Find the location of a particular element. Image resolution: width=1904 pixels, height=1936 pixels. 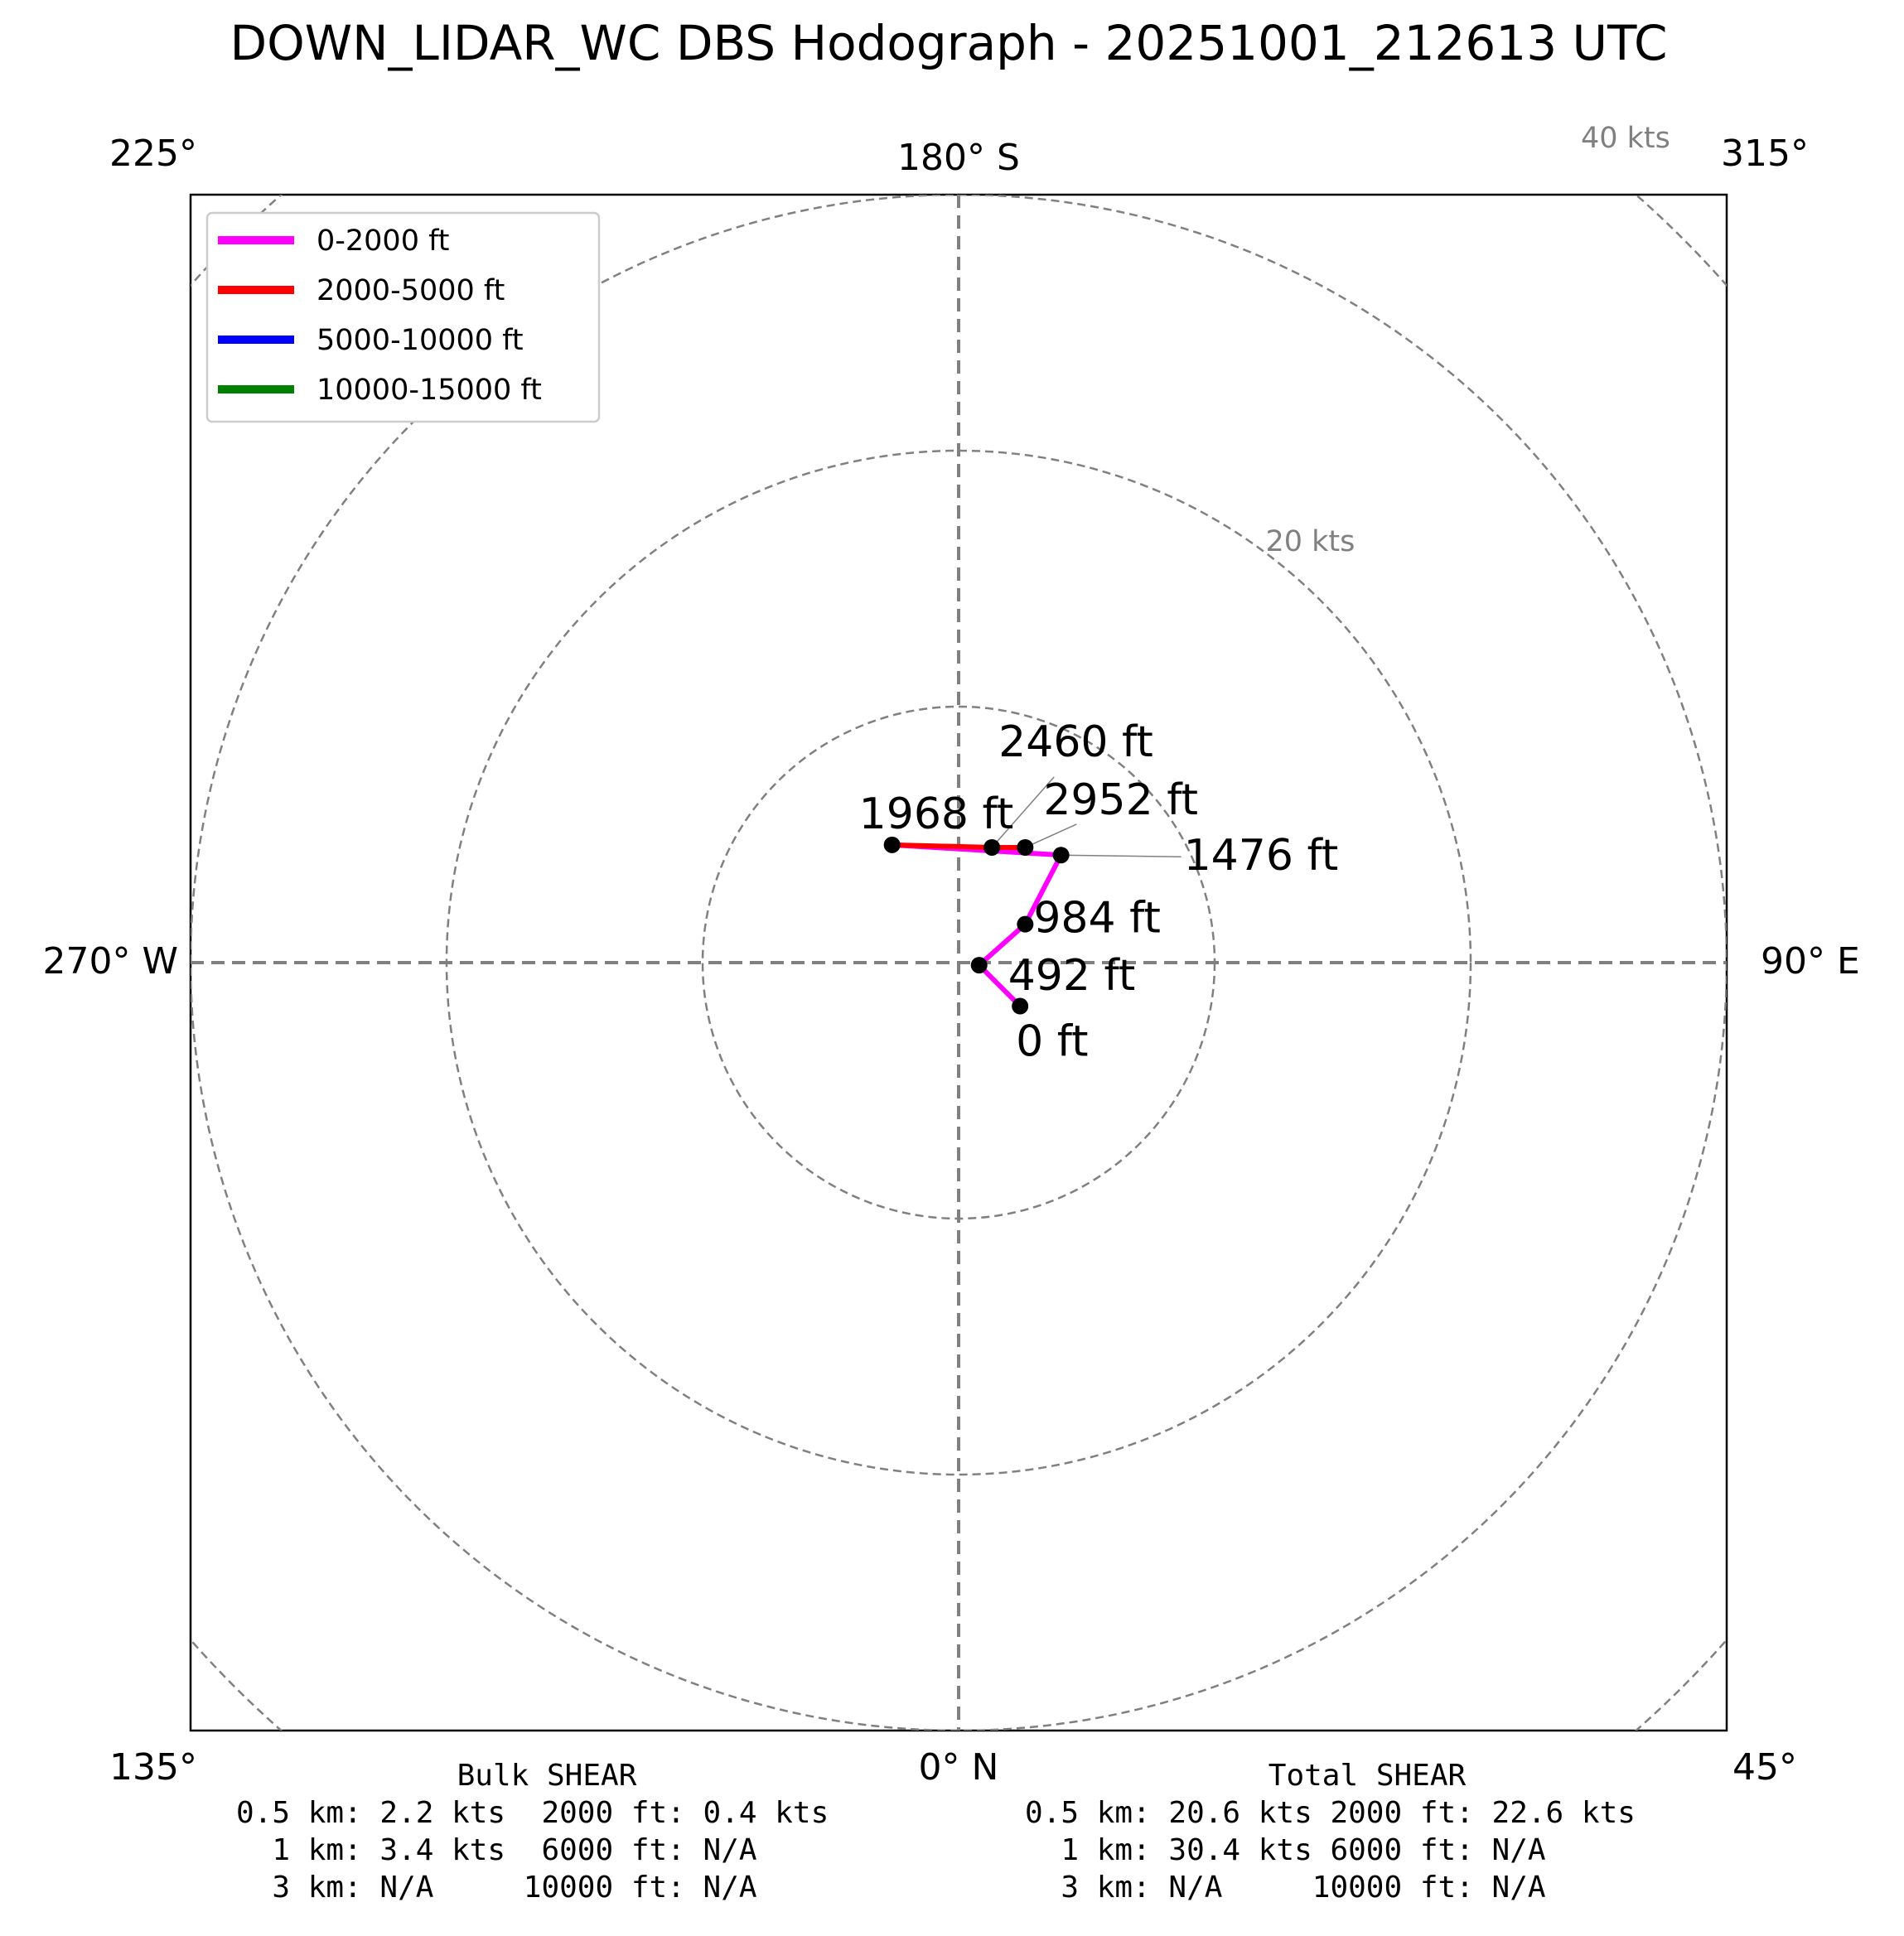

direction-label-right: 90° E is located at coordinates (1810, 961).